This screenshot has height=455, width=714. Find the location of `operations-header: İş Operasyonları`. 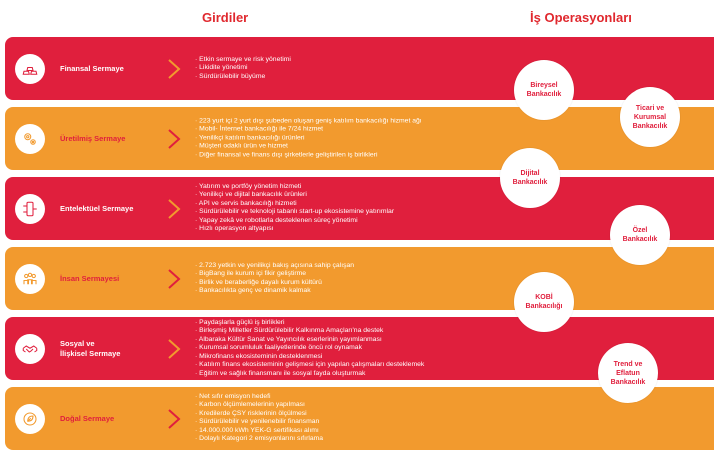

operations-header: İş Operasyonları is located at coordinates (581, 17).